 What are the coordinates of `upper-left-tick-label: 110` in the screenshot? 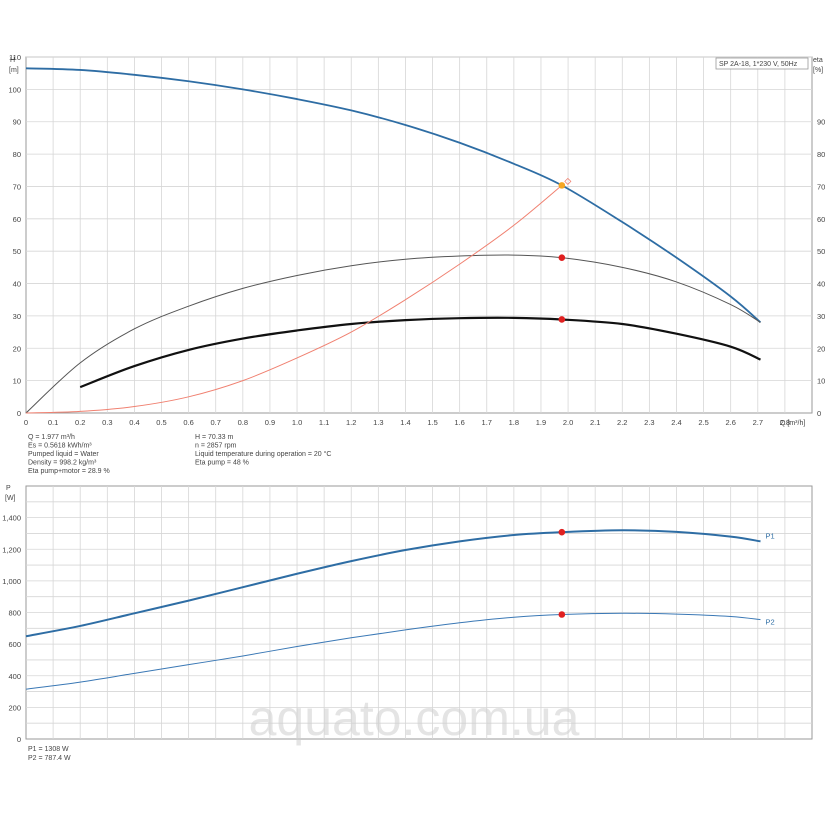 It's located at (15, 57).